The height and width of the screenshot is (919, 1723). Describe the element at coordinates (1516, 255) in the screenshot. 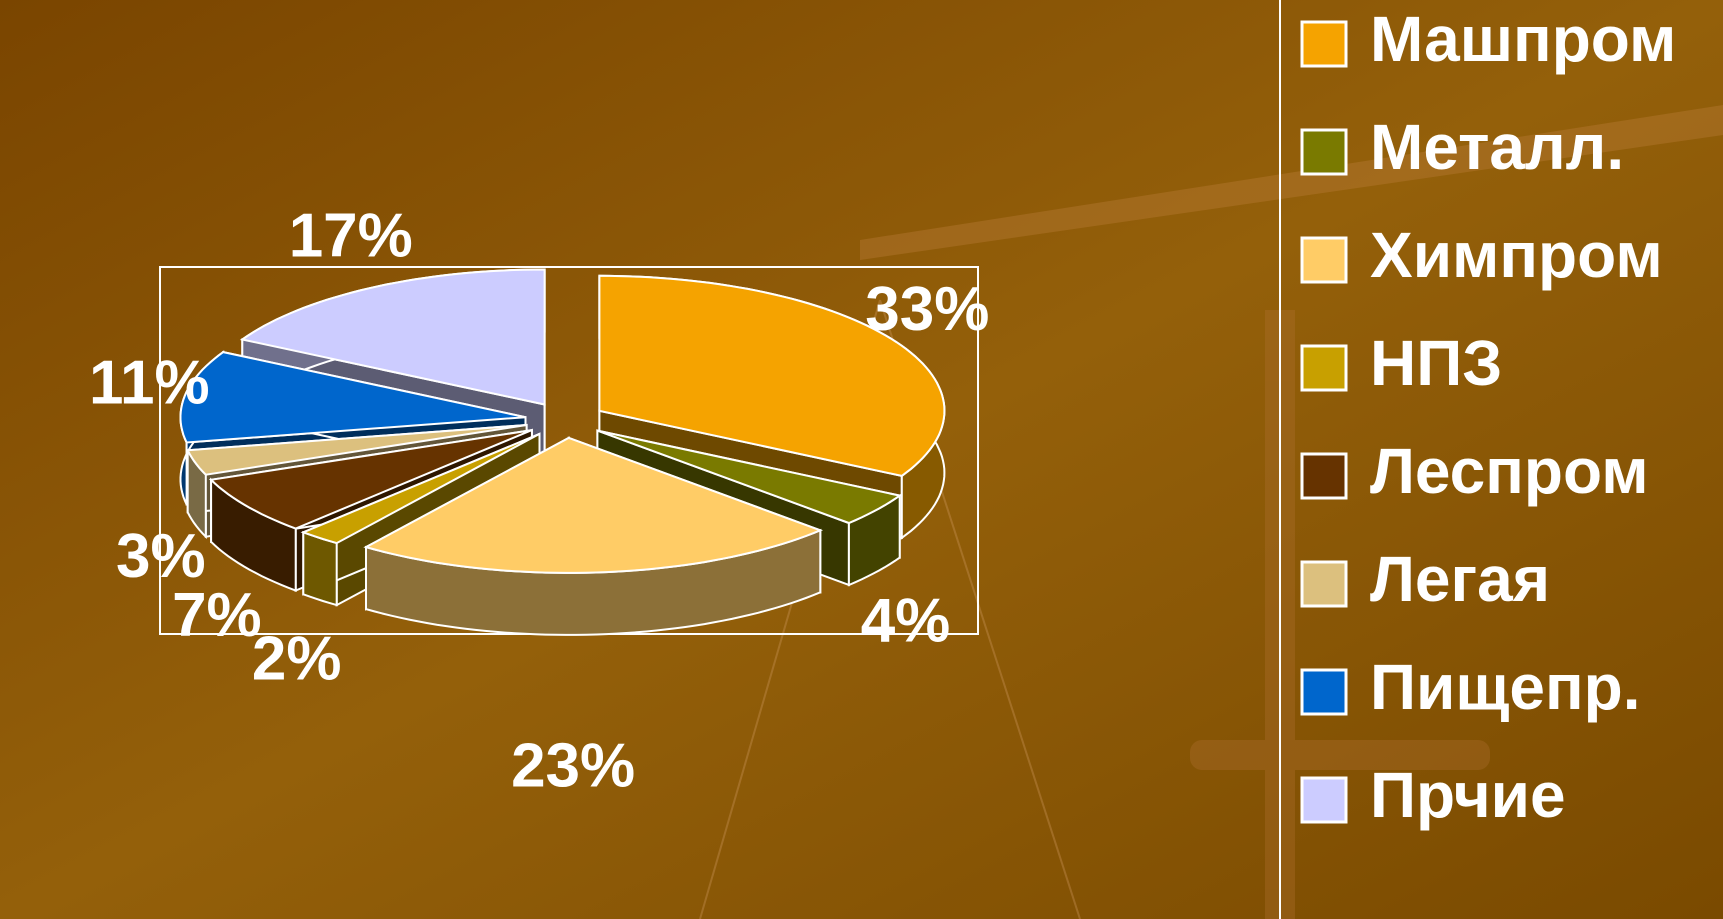

I see `legend-label: Химпром` at that location.